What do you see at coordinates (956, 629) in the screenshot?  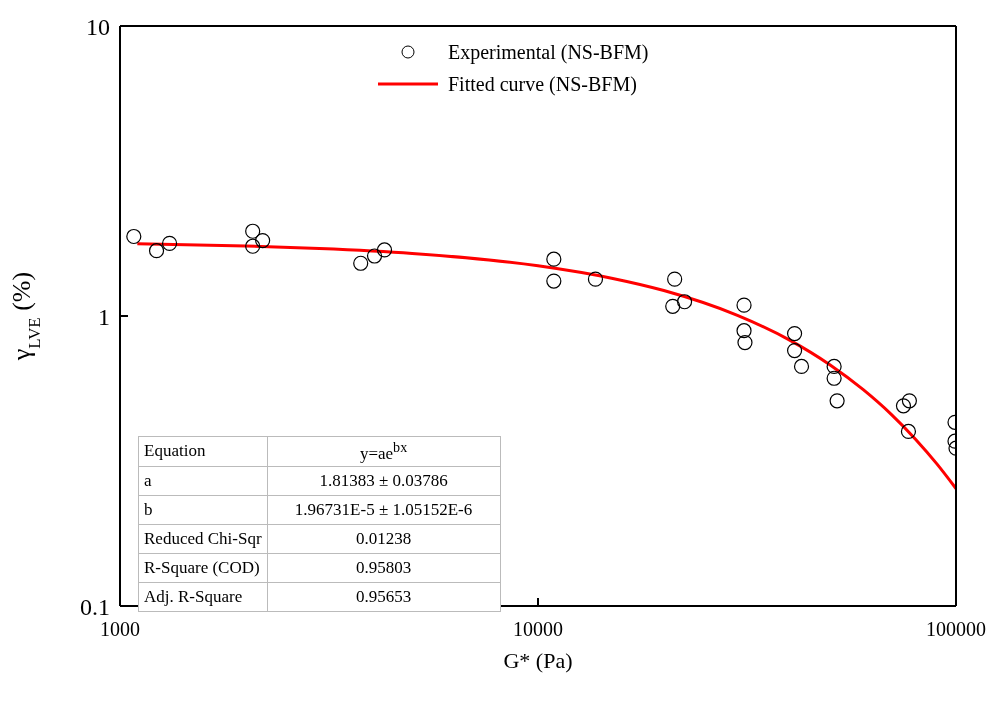 I see `x-tick-label: 100000` at bounding box center [956, 629].